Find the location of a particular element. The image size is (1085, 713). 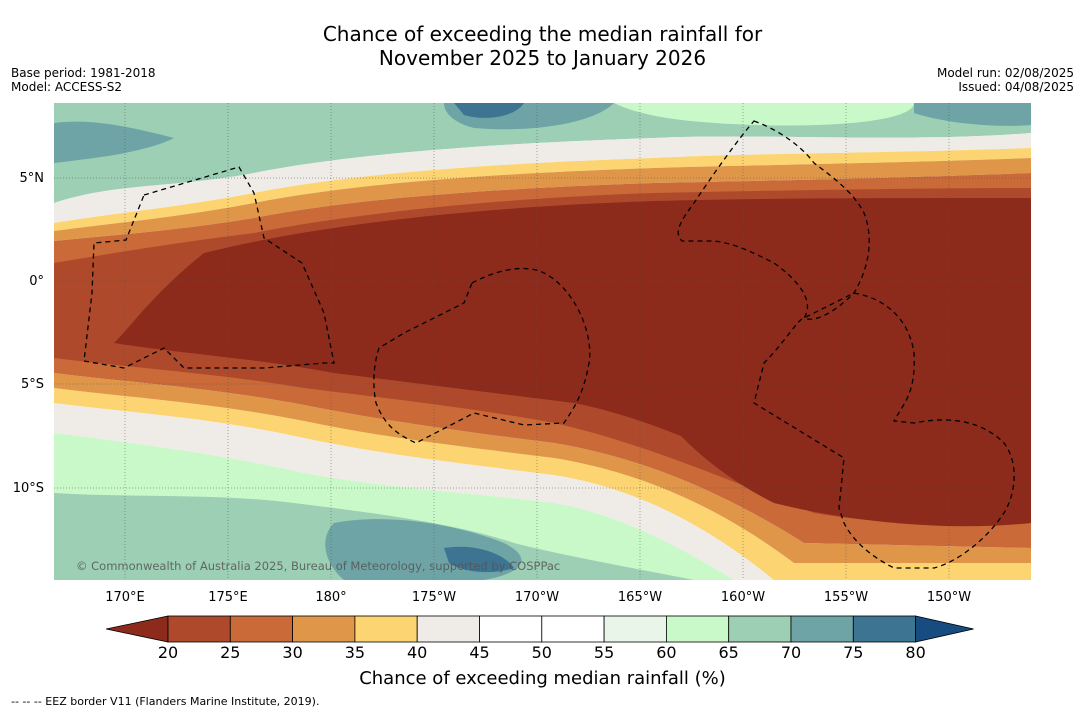

colorbar-tick-label: 30 is located at coordinates (292, 652).